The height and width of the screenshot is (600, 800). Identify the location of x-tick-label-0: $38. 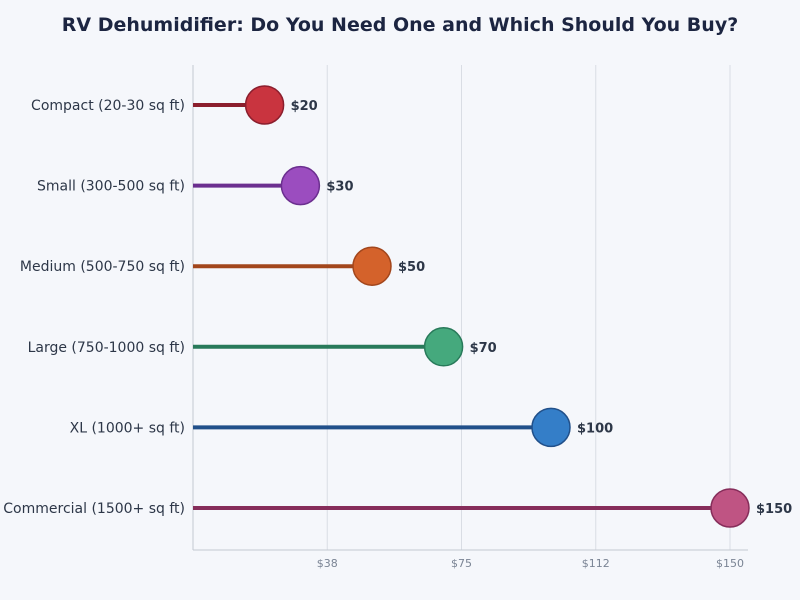
(327, 563).